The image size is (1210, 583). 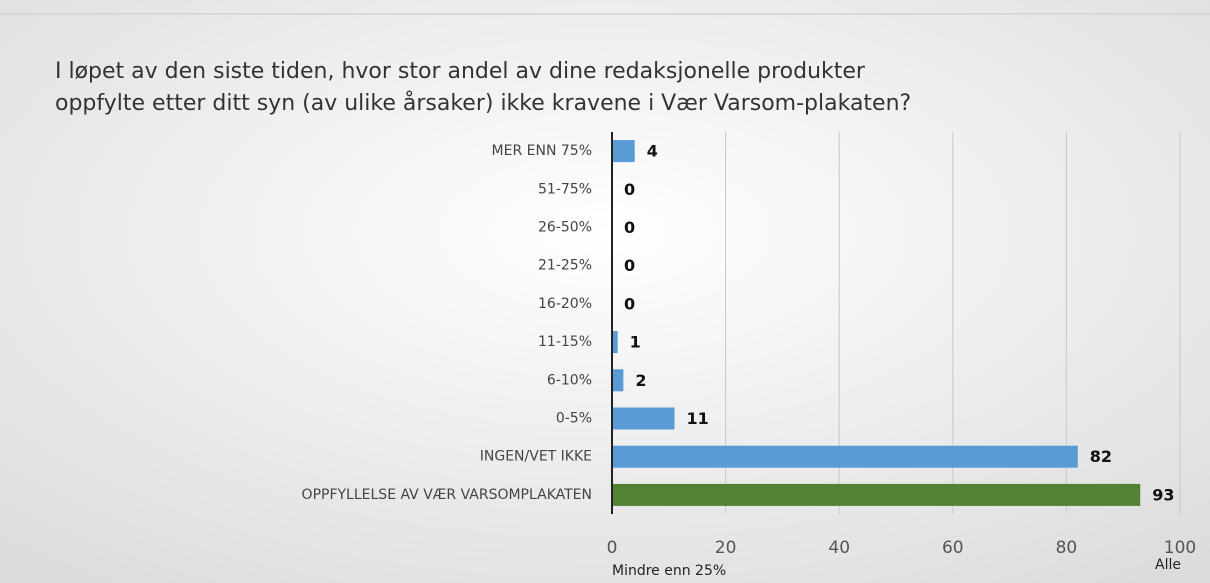 I want to click on x-tick-label: 100, so click(x=1180, y=548).